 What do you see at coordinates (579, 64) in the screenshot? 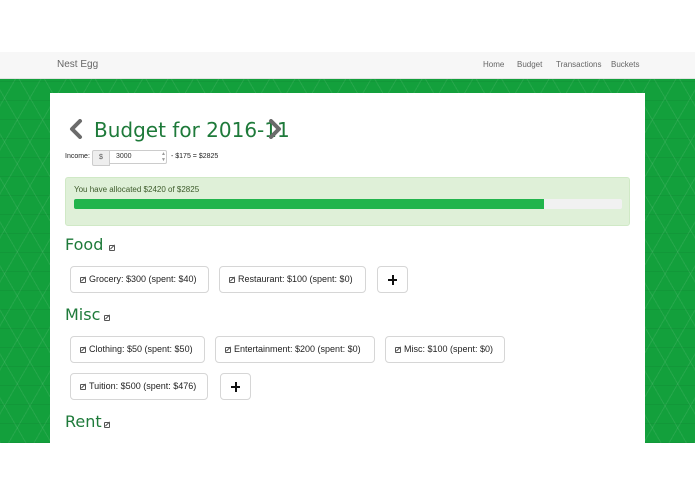
I see `nav-transactions: Transactions` at bounding box center [579, 64].